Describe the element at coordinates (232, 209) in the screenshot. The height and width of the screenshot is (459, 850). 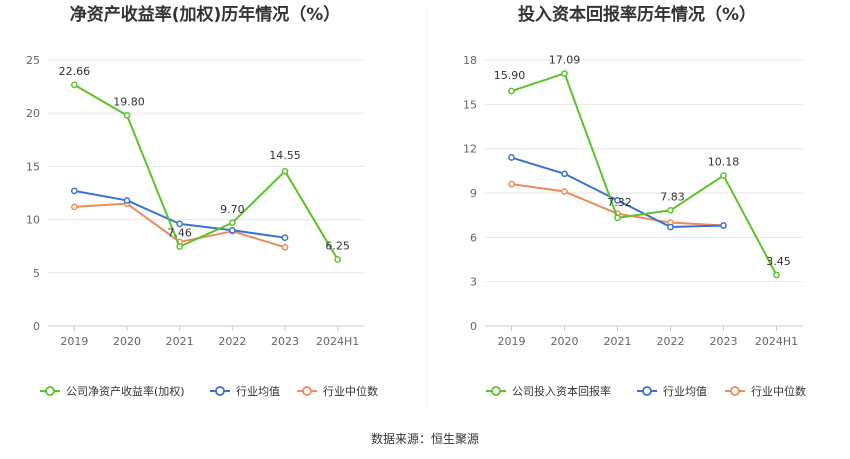
I see `data-label: 9.70` at that location.